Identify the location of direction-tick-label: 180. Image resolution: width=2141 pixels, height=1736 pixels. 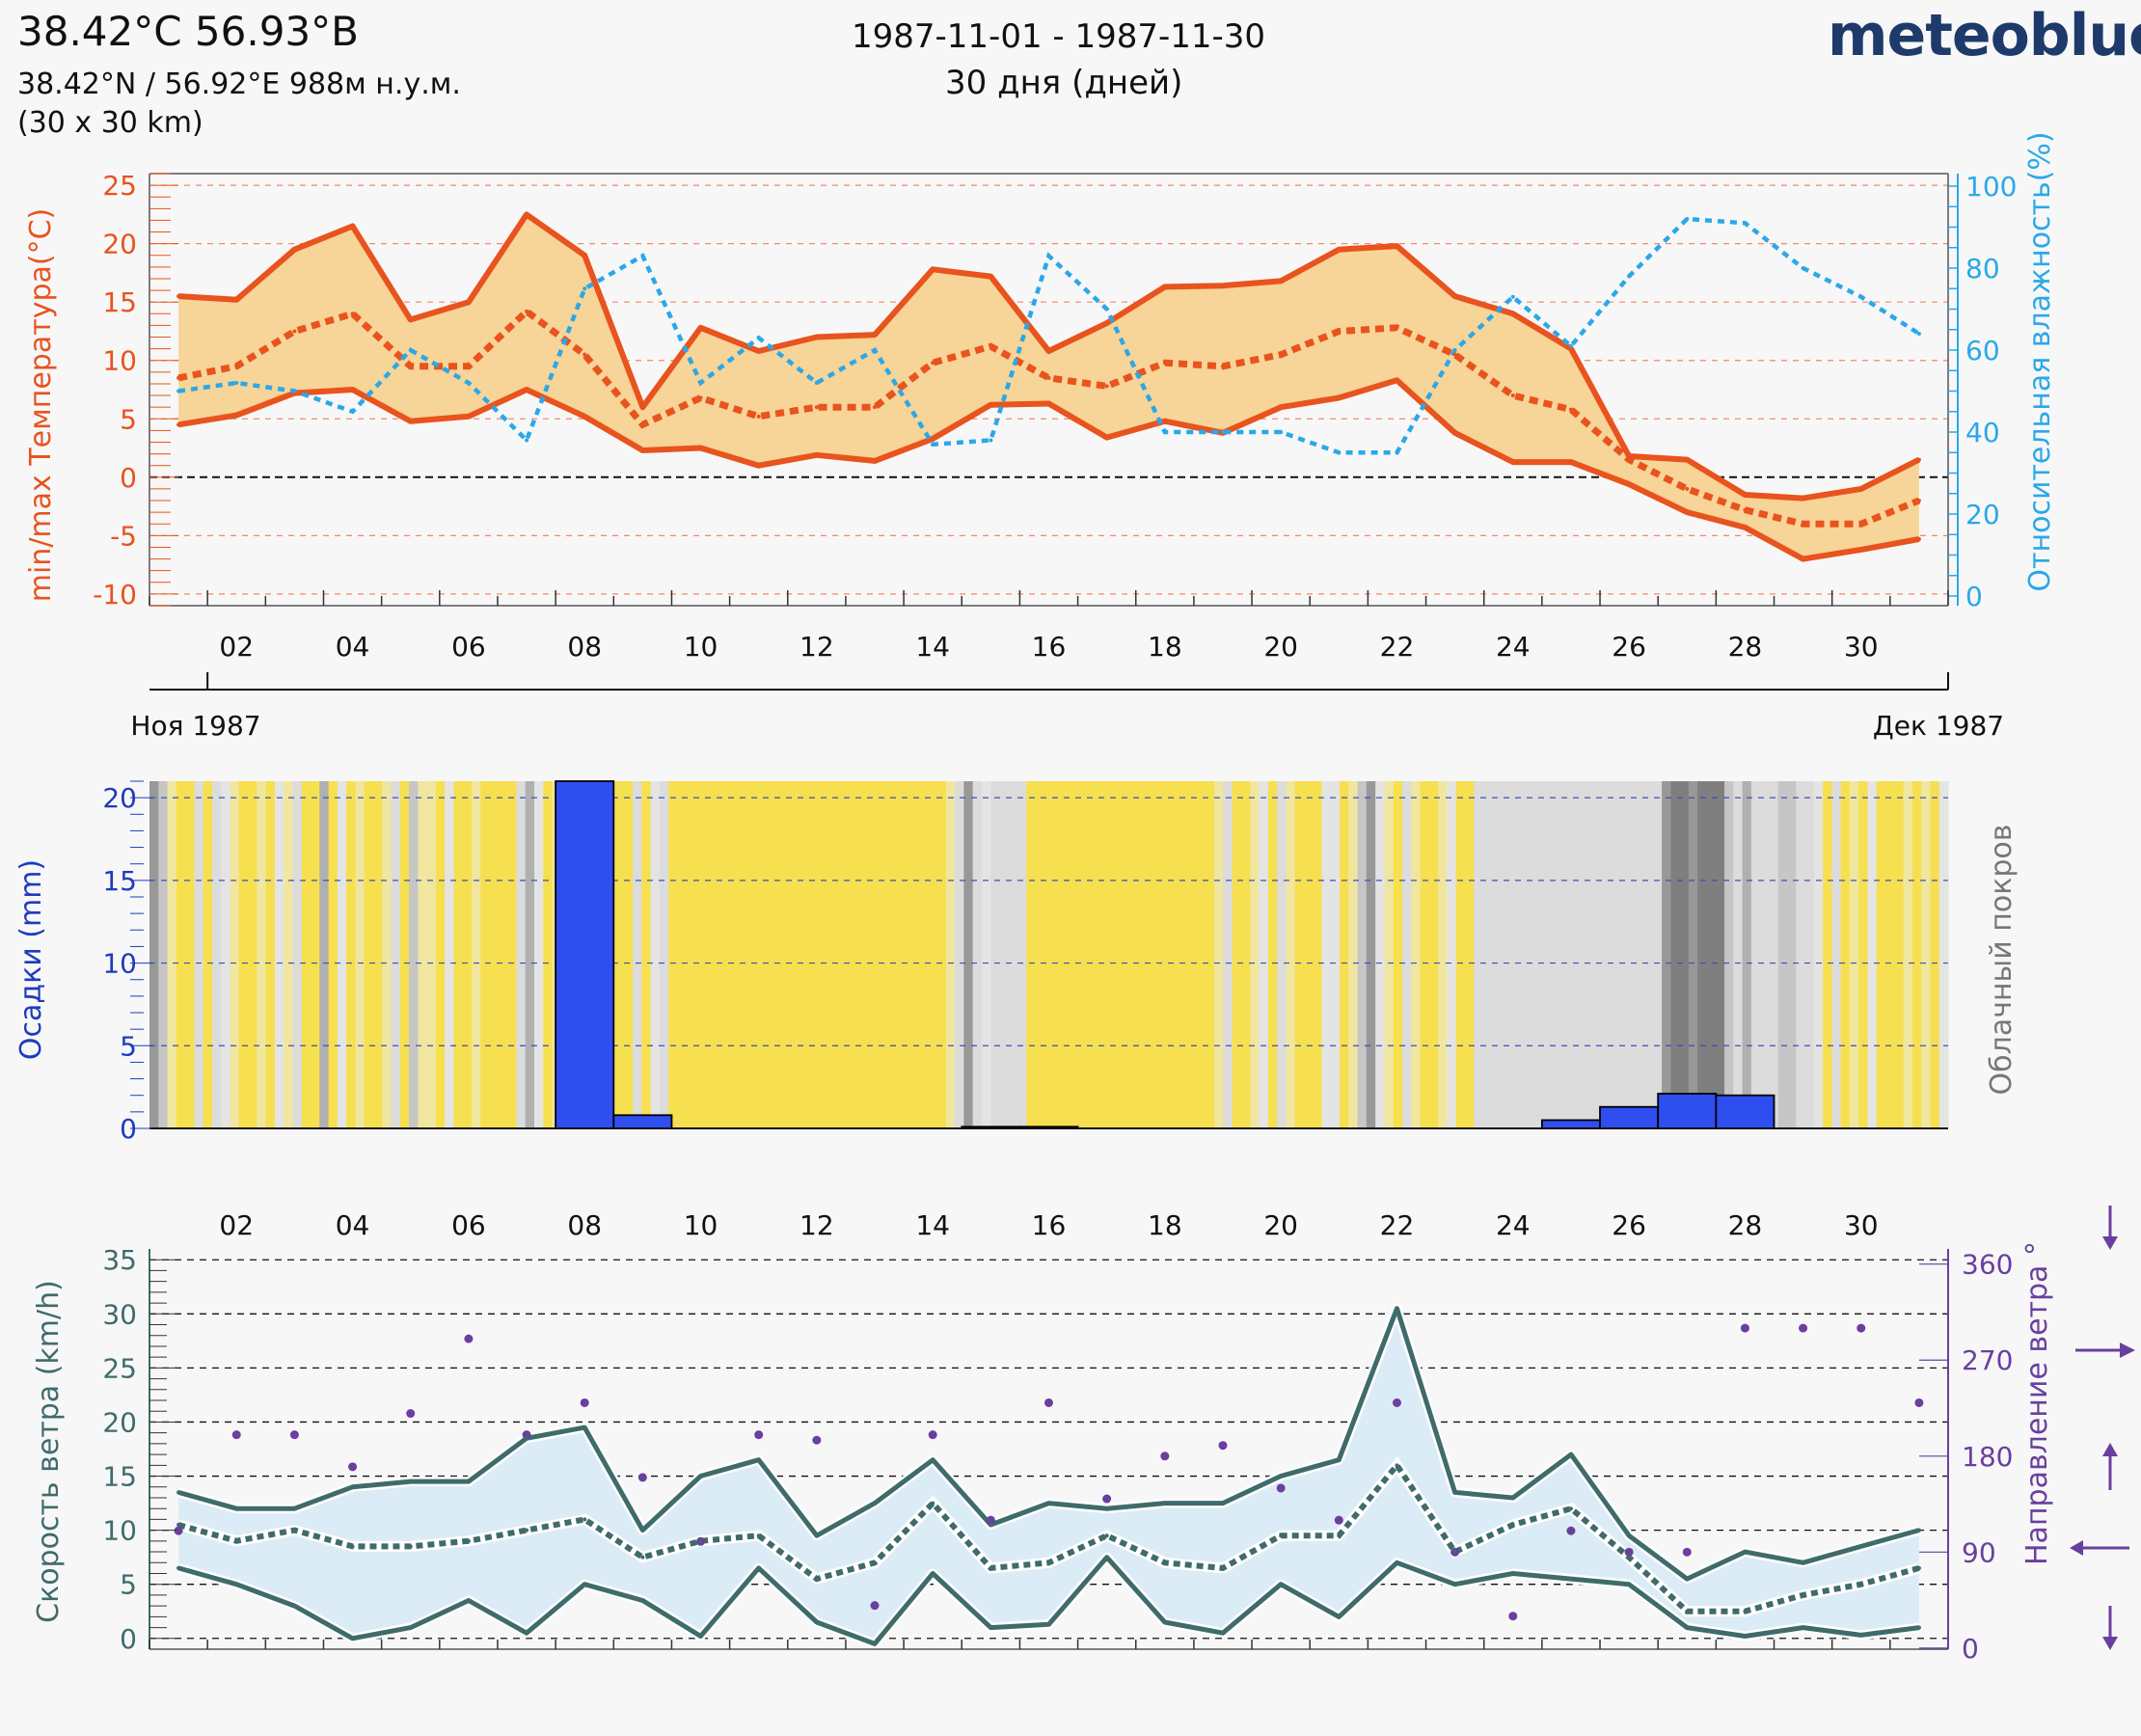
(1988, 1457).